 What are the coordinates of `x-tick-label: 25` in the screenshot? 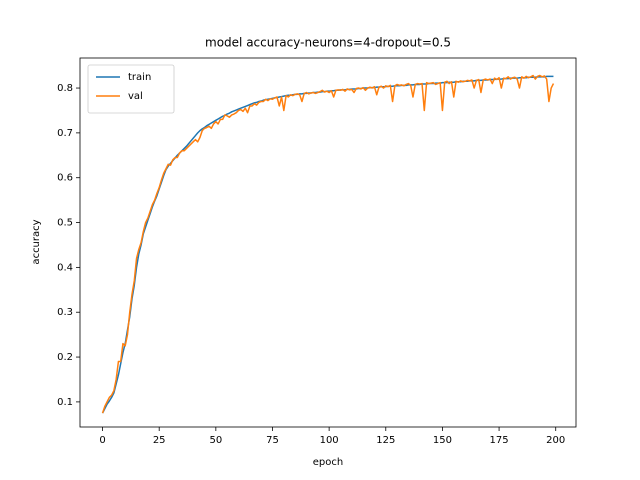 It's located at (159, 440).